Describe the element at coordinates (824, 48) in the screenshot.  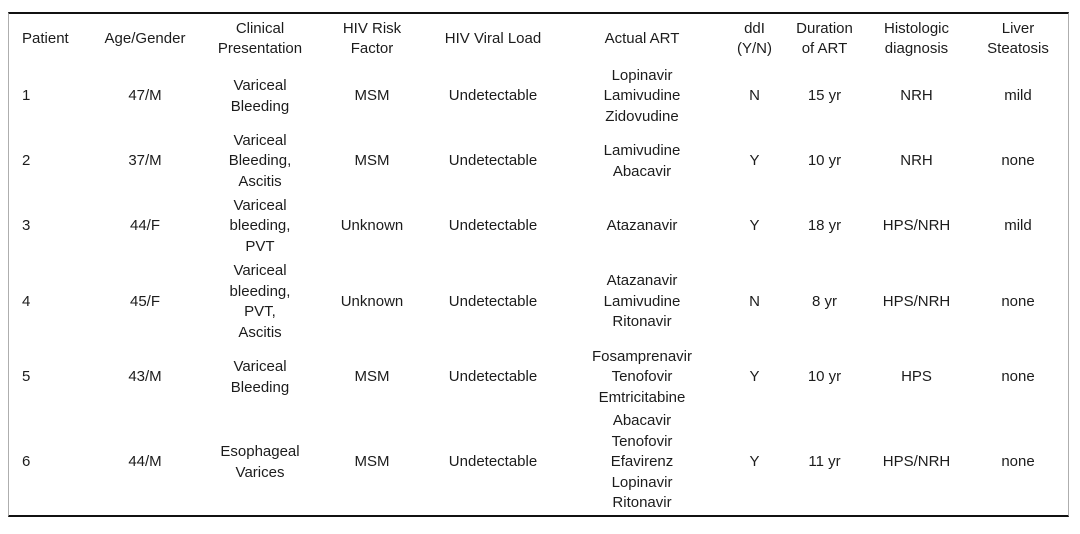
I see `header-label-line: of ART` at that location.